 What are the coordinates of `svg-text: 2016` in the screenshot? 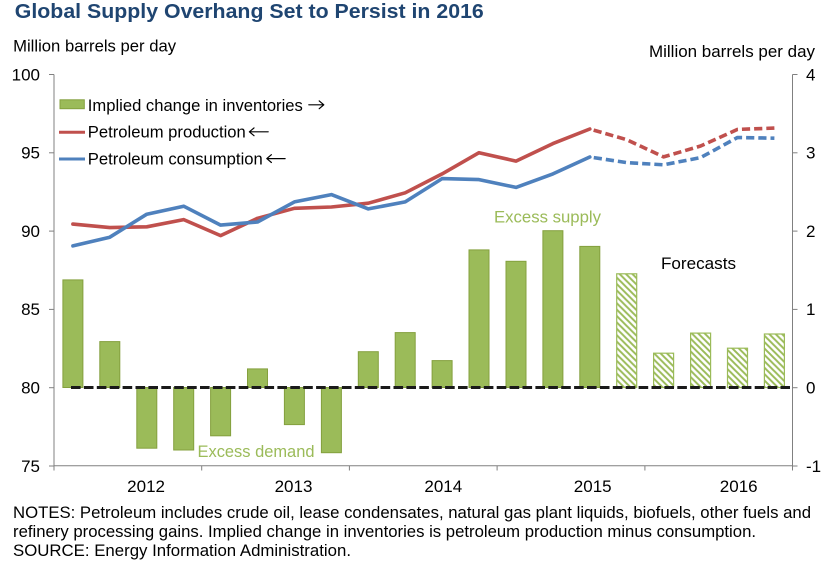 It's located at (739, 486).